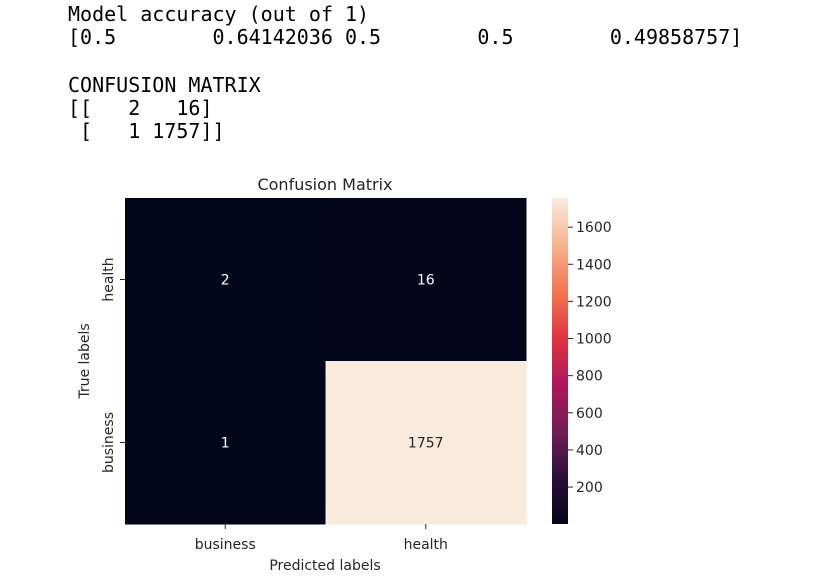  Describe the element at coordinates (589, 414) in the screenshot. I see `colorbar-tick-label: 600` at that location.